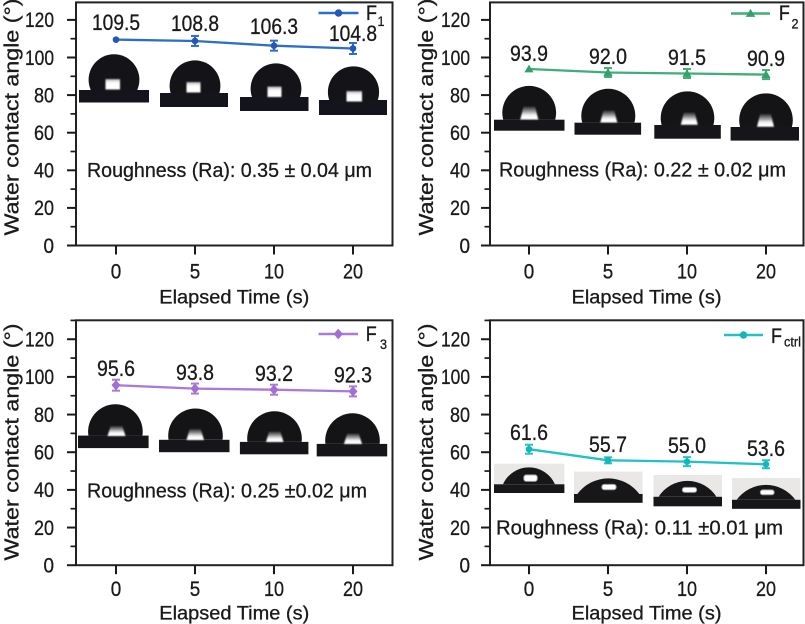 The image size is (805, 624). What do you see at coordinates (608, 444) in the screenshot?
I see `svg-text: 55.7` at bounding box center [608, 444].